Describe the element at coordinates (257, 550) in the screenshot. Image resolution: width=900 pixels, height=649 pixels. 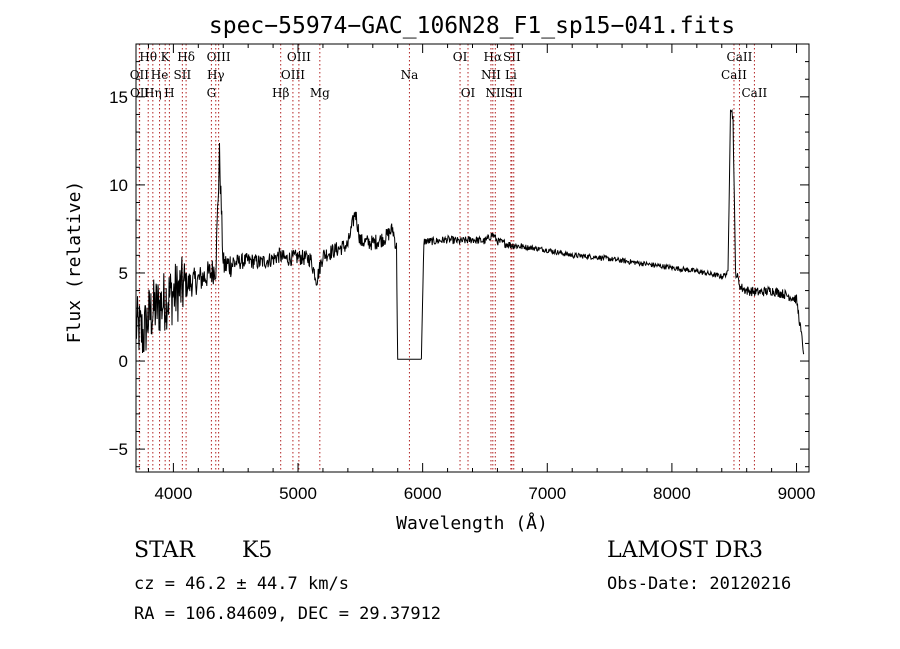
I see `object-subclass: K5` at that location.